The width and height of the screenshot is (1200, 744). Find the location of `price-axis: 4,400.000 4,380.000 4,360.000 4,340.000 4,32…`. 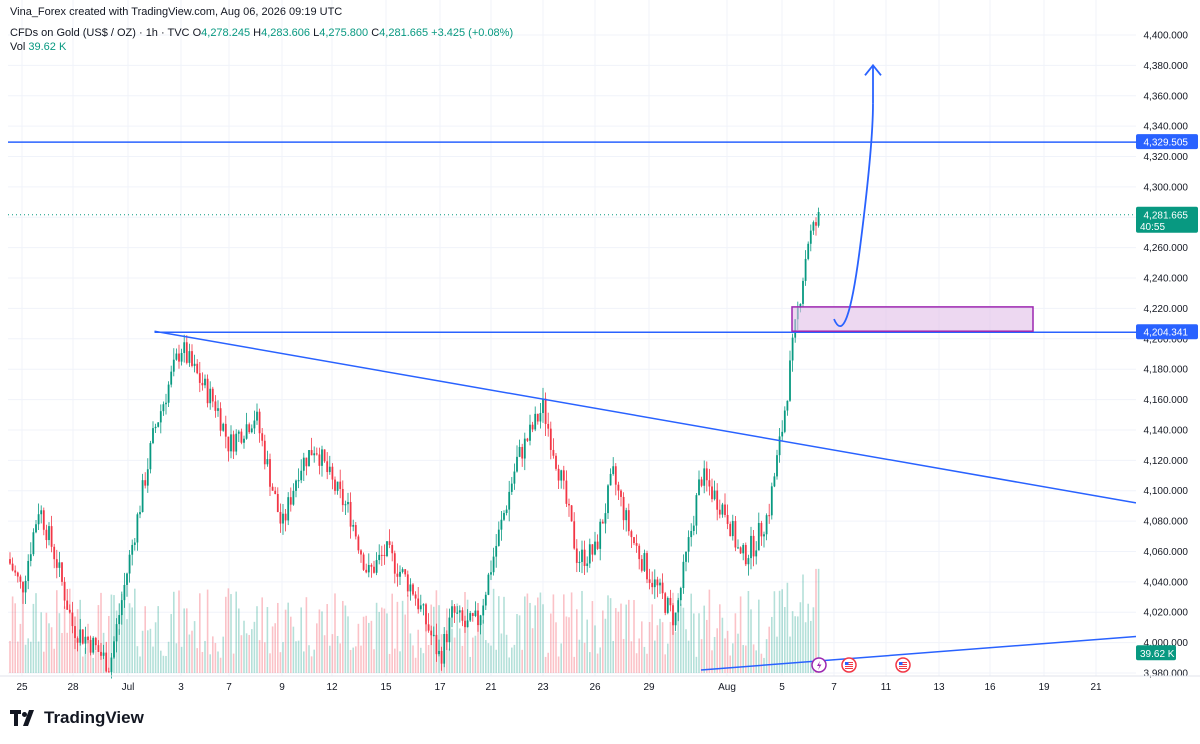

price-axis: 4,400.000 4,380.000 4,360.000 4,340.000 4,32… is located at coordinates (1168, 346).